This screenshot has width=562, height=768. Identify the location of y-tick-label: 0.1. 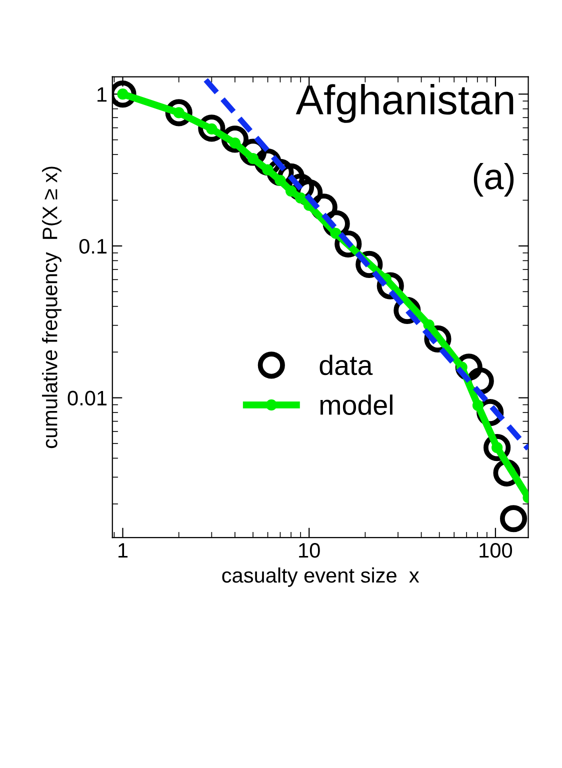
(93, 246).